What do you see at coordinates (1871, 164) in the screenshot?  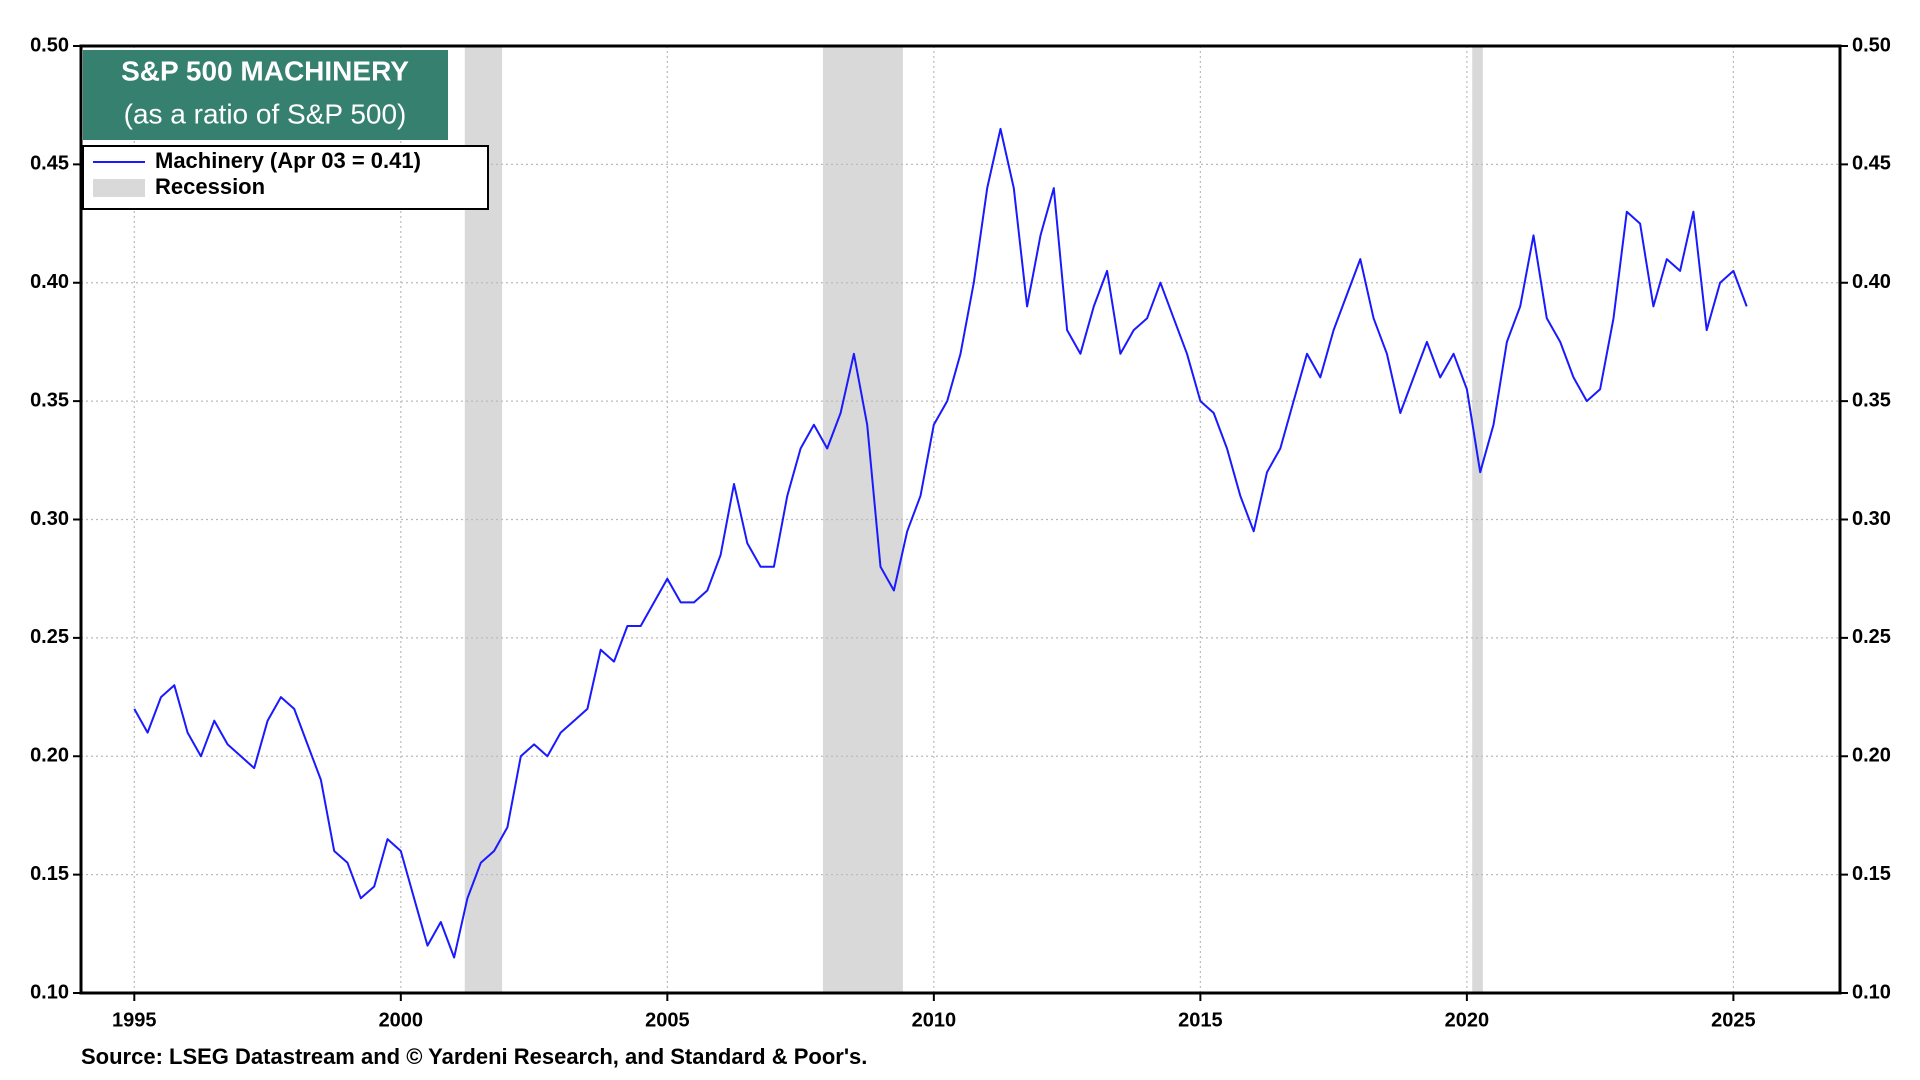 I see `y2-tick-label: 0.45` at bounding box center [1871, 164].